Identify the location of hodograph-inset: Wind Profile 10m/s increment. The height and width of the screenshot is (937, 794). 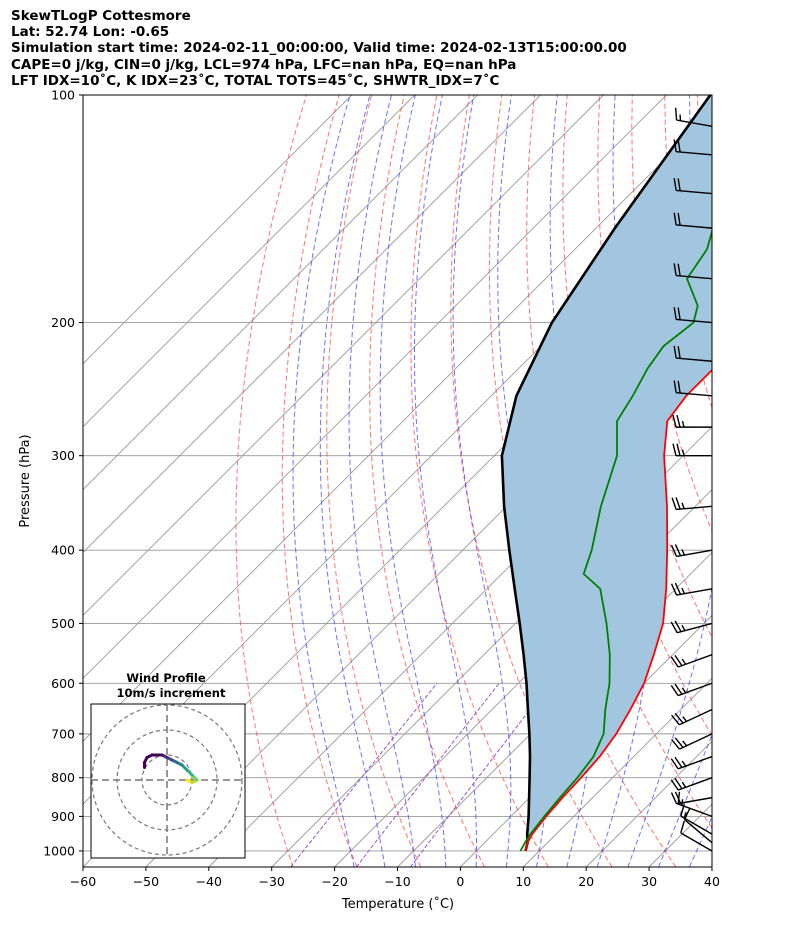
(168, 765).